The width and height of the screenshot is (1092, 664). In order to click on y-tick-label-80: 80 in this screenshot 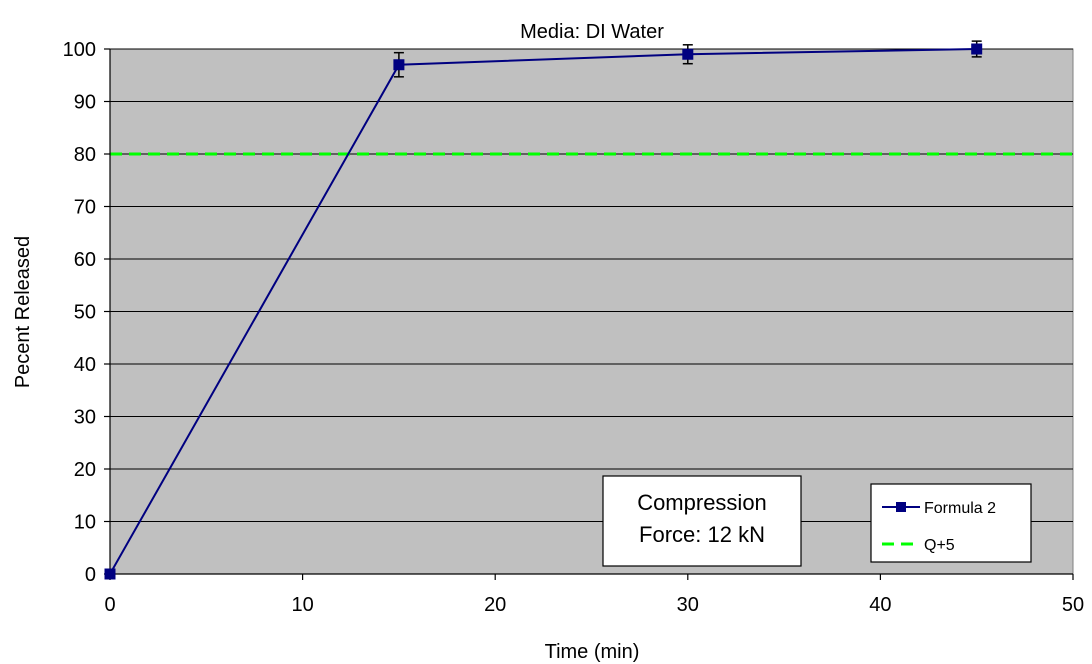, I will do `click(85, 155)`.